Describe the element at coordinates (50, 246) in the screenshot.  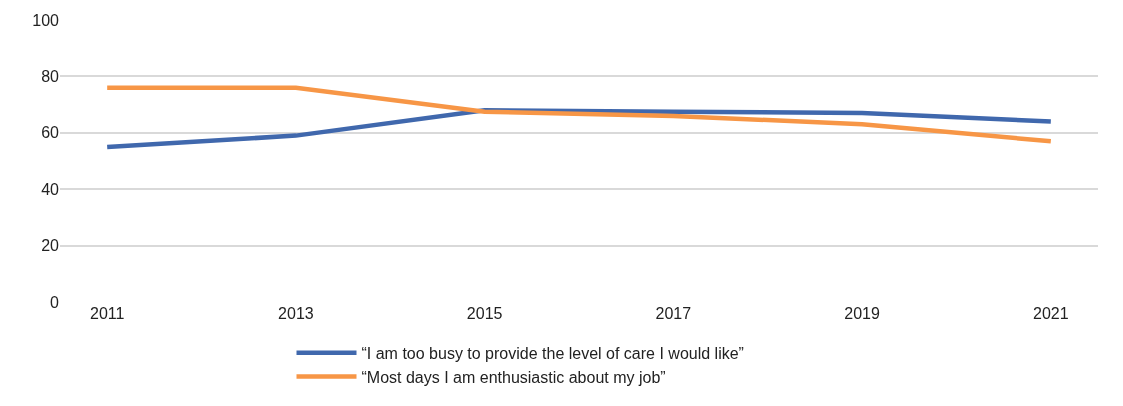
I see `y-tick-label: 20` at that location.